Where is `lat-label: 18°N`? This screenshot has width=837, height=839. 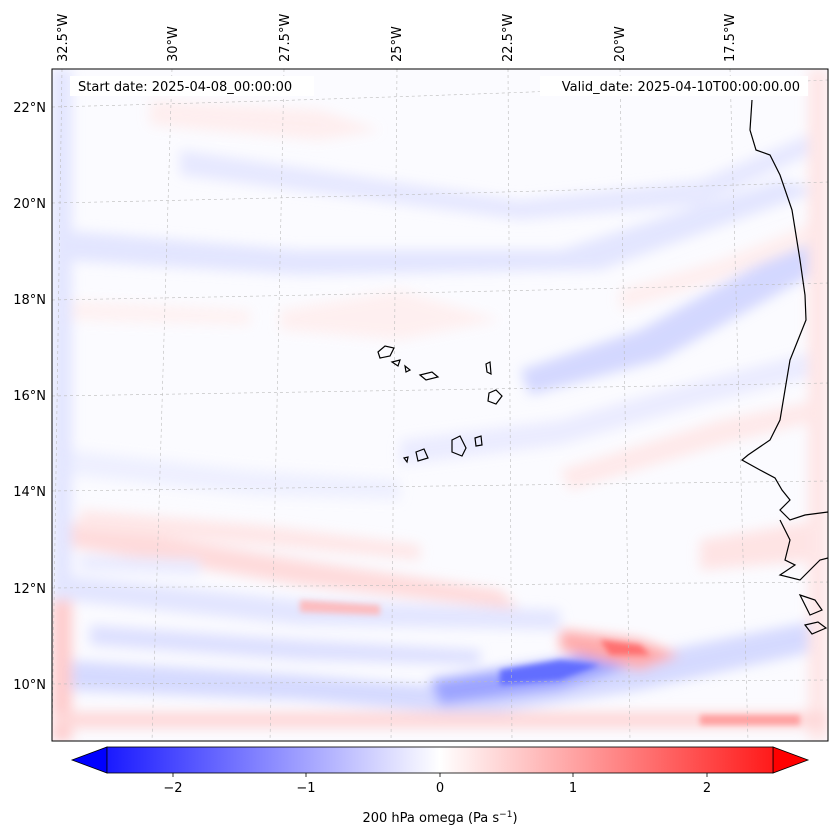
lat-label: 18°N is located at coordinates (29, 300).